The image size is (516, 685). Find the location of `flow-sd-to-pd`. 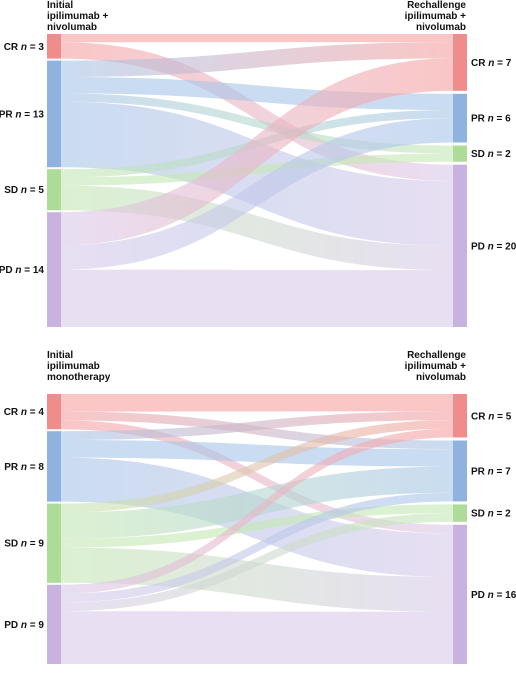

flow-sd-to-pd is located at coordinates (257, 579).